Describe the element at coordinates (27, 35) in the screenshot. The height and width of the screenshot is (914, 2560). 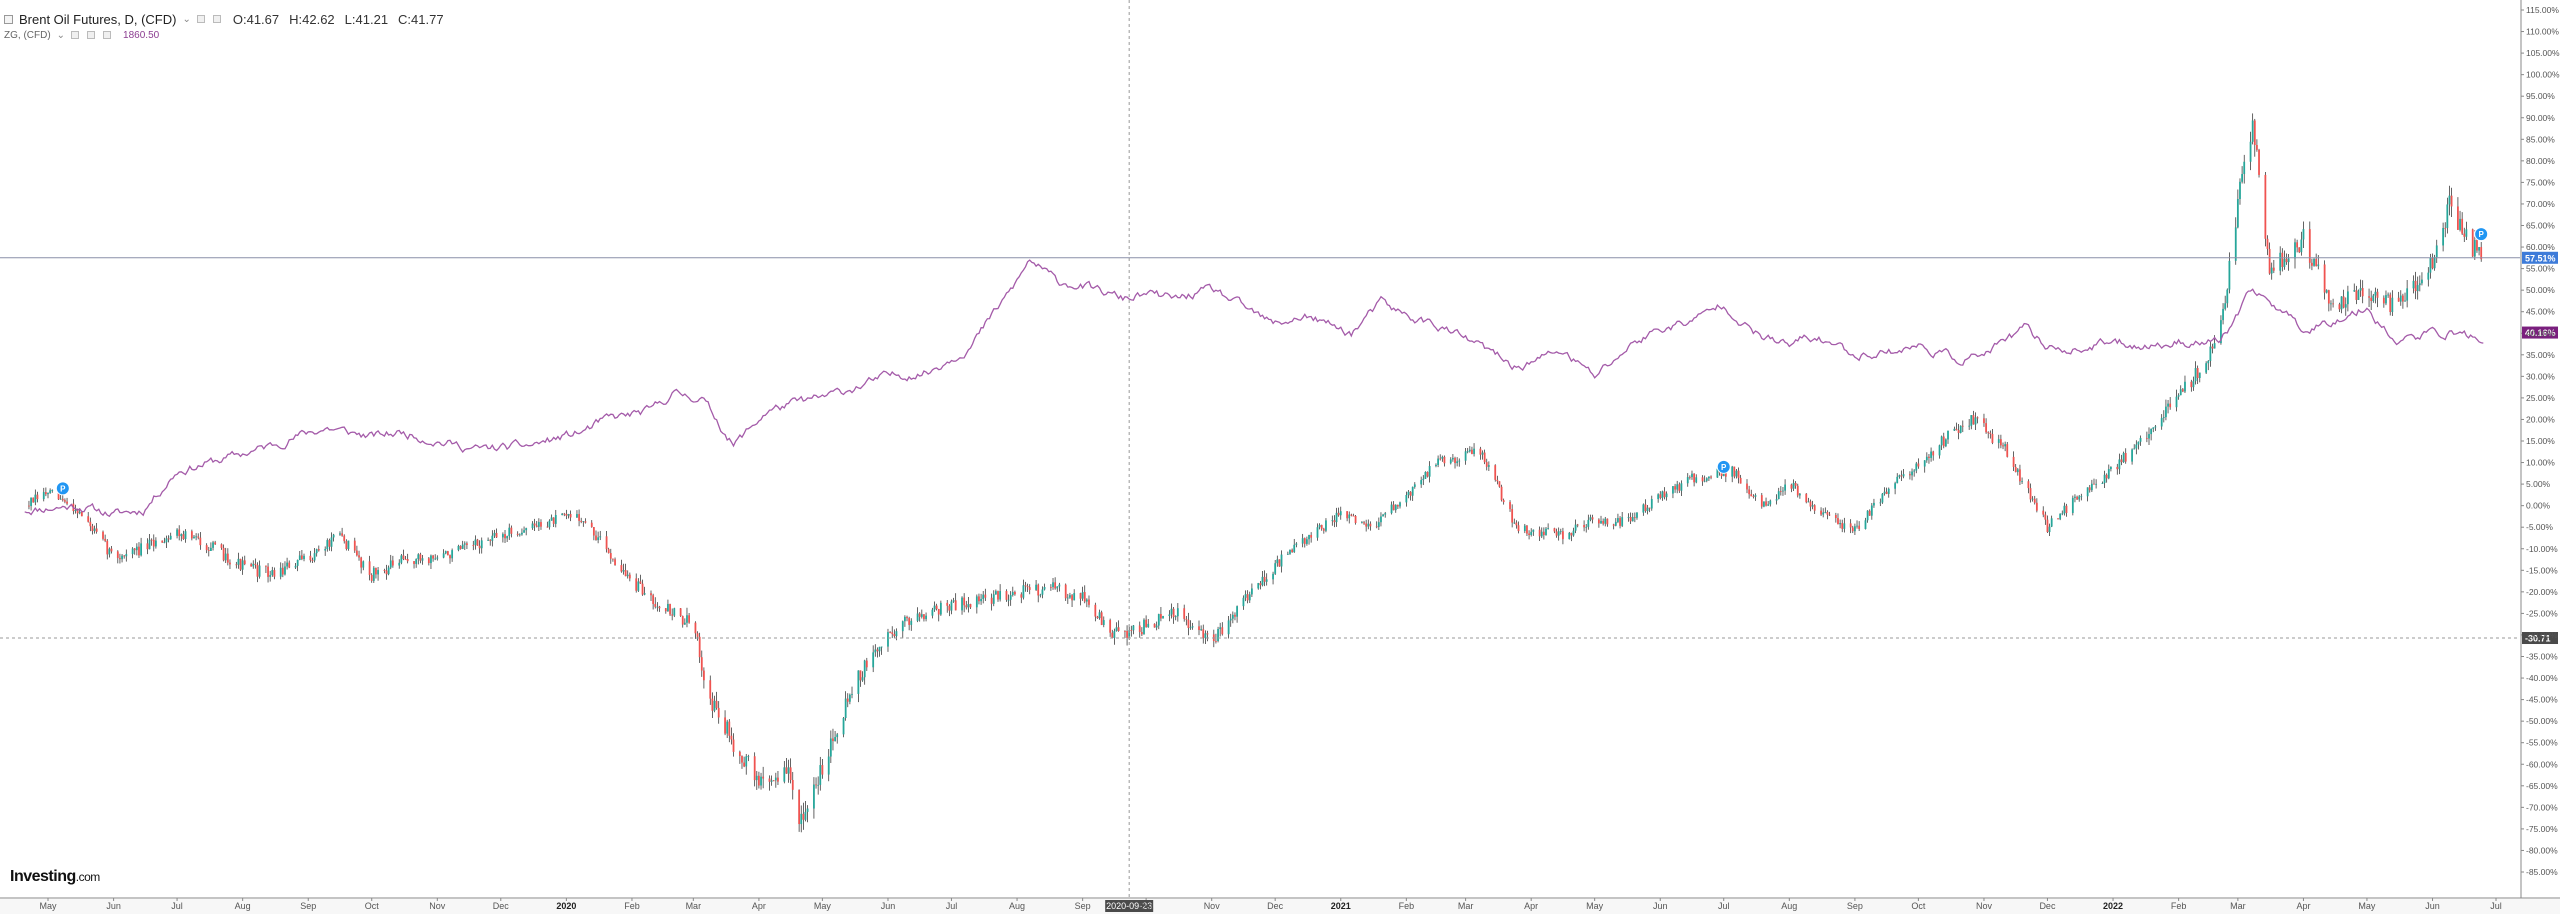
I see `legend-secondary-label: ZG, (CFD)` at that location.